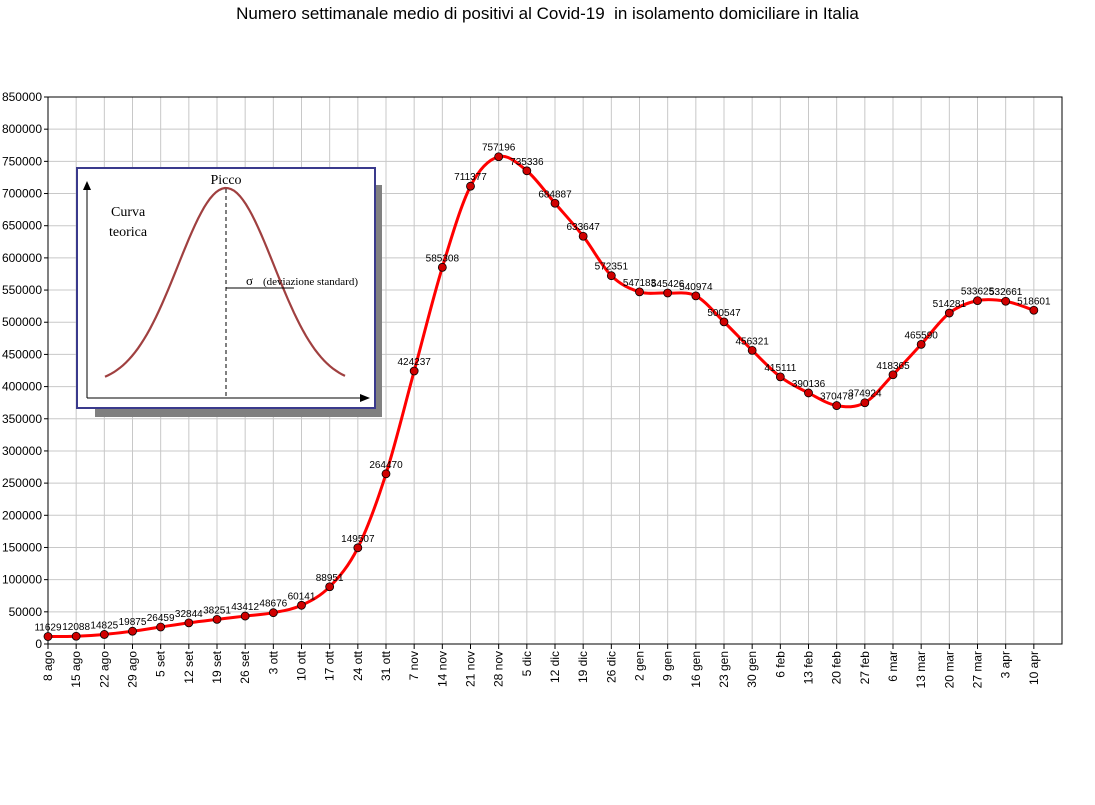  I want to click on x-tick-label: 2 gen, so click(640, 666).